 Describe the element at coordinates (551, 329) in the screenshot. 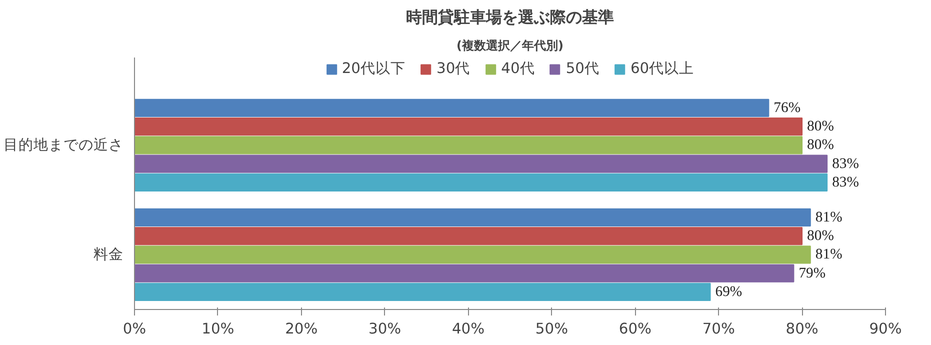

I see `x-tick-label: 50%` at that location.